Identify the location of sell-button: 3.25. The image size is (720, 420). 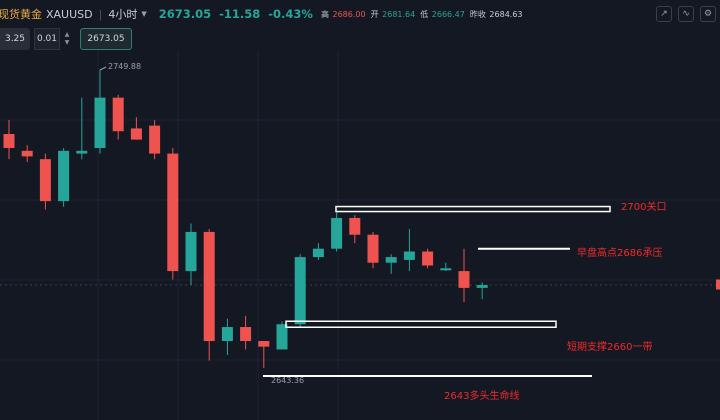
(15, 39).